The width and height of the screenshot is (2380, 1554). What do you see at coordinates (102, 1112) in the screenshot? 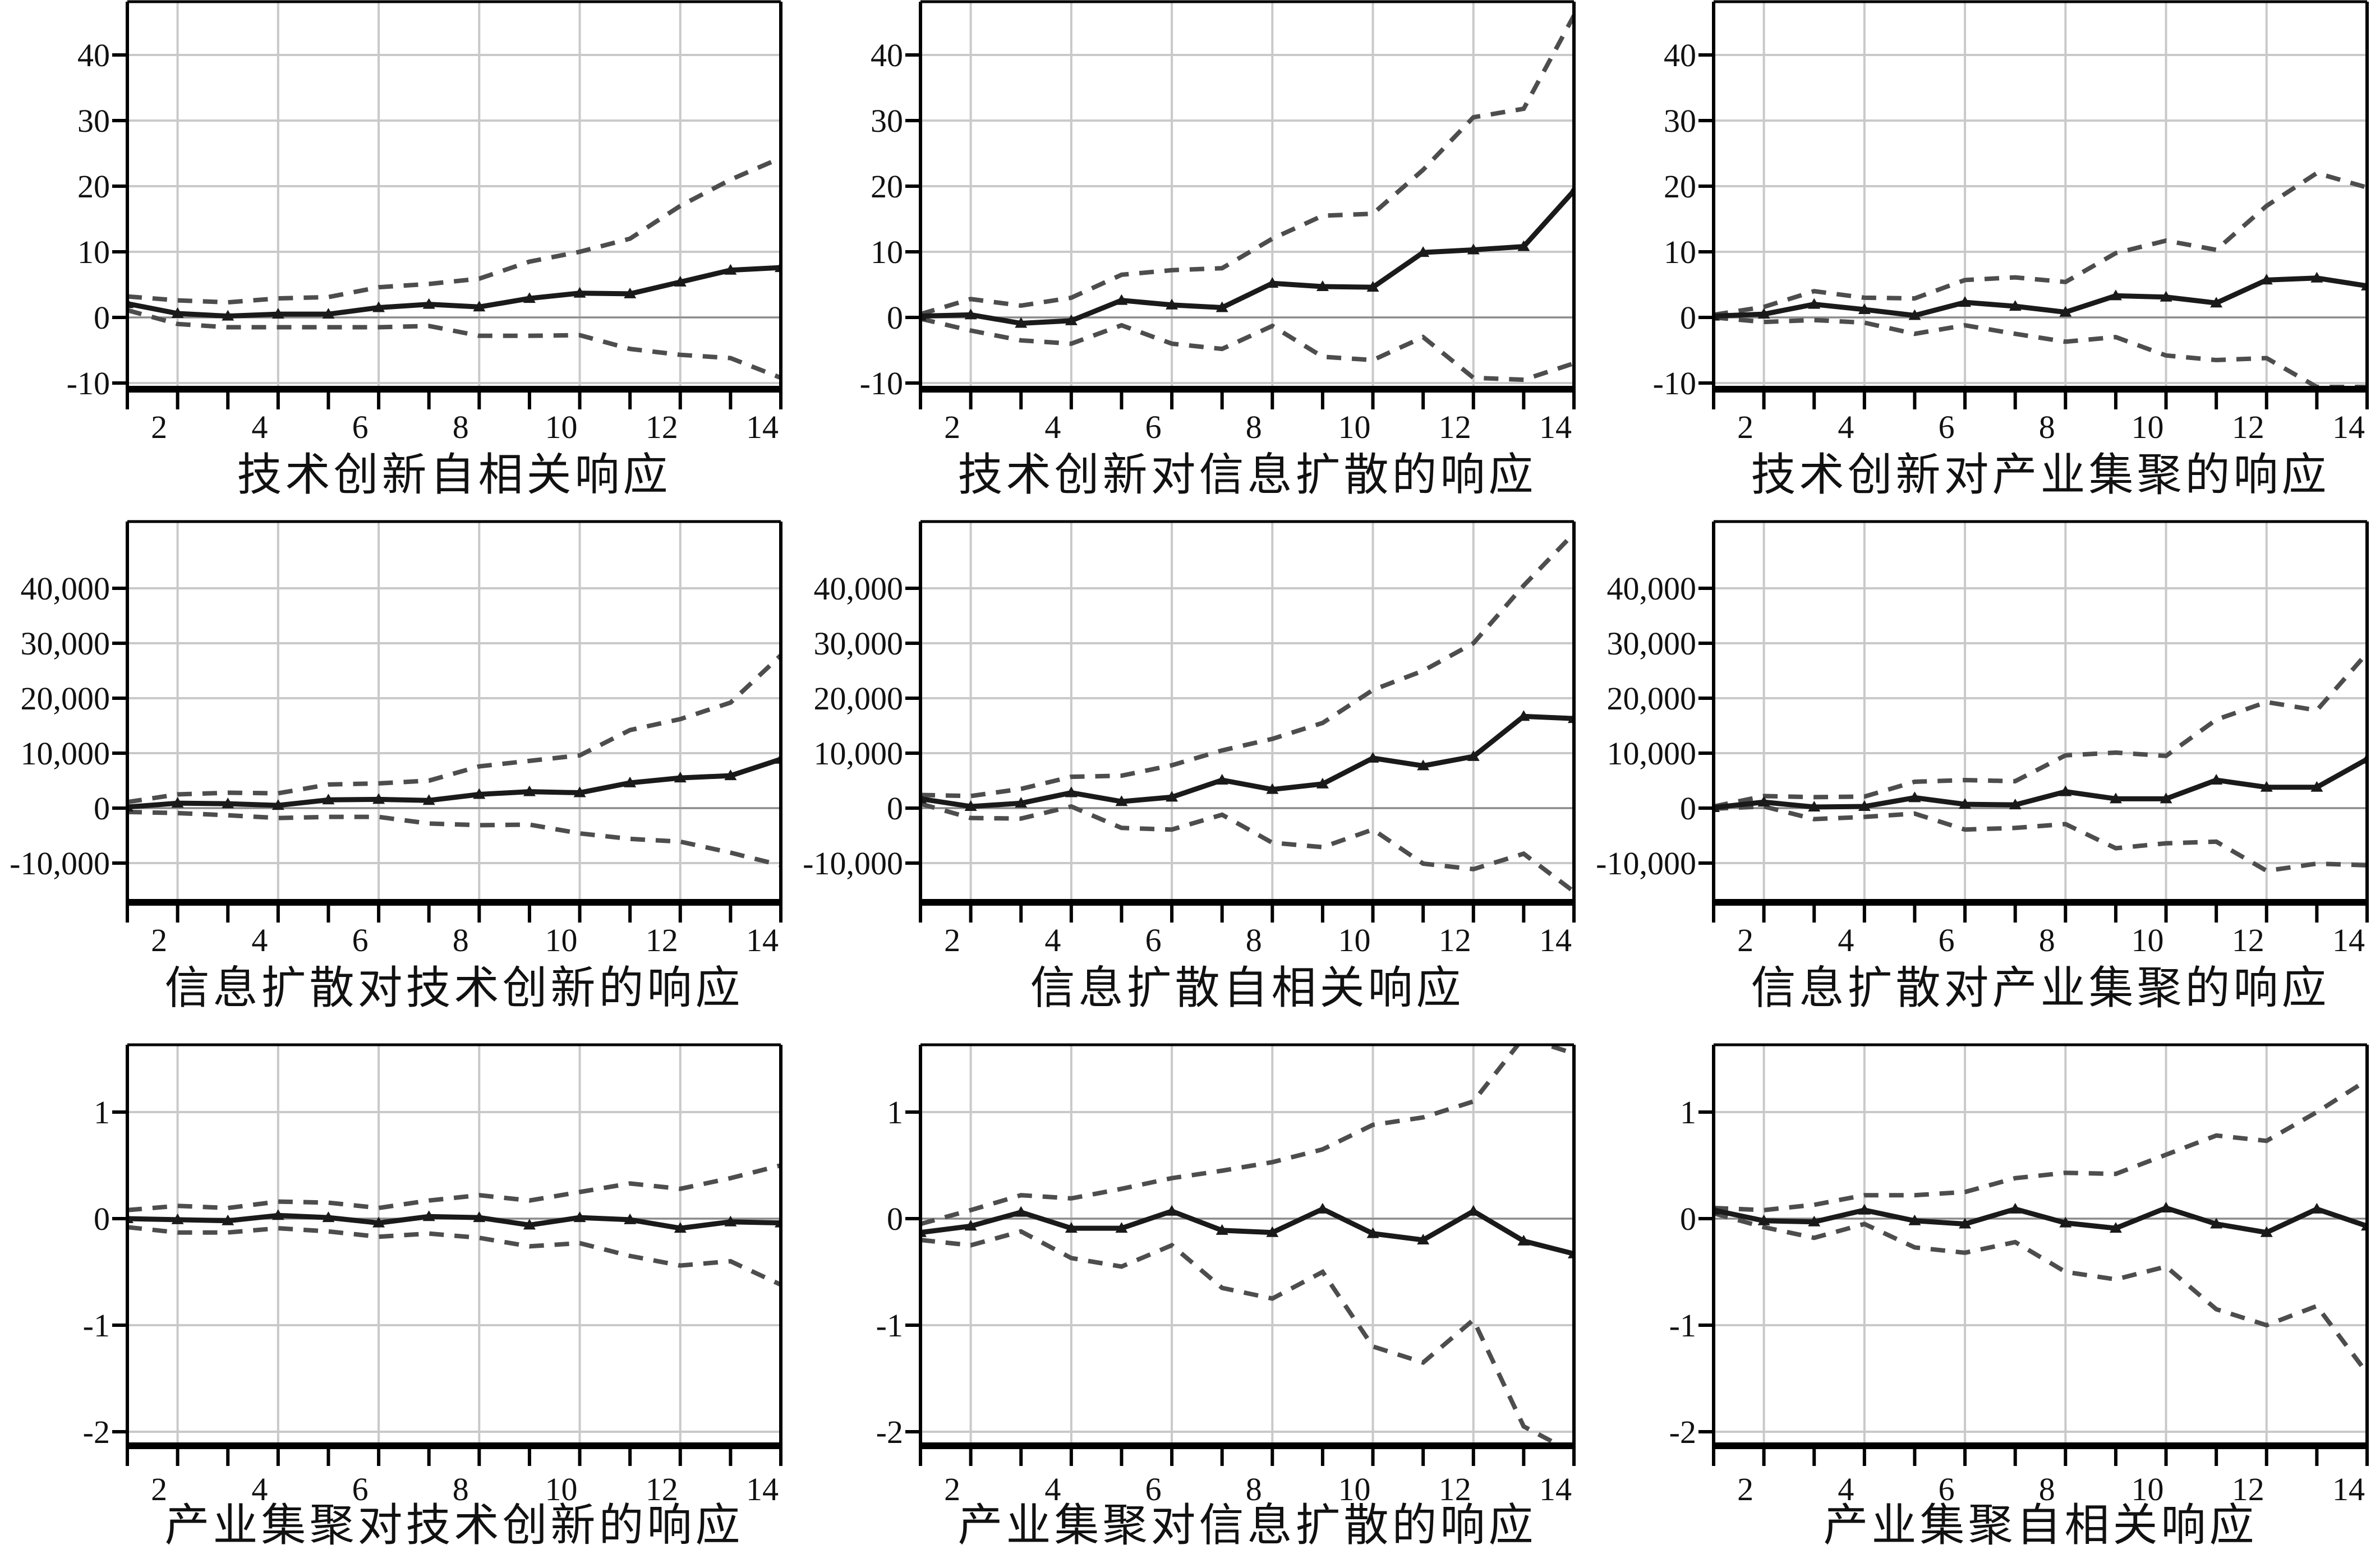
I see `y-tick-label: 1` at bounding box center [102, 1112].